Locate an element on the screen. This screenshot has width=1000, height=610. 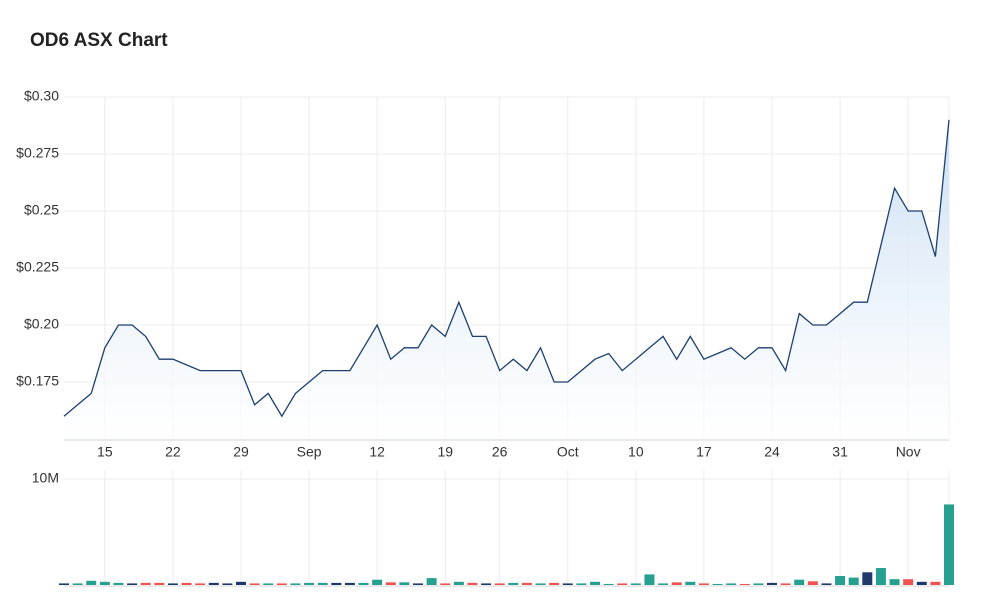
x-tick-label: 12 is located at coordinates (377, 452).